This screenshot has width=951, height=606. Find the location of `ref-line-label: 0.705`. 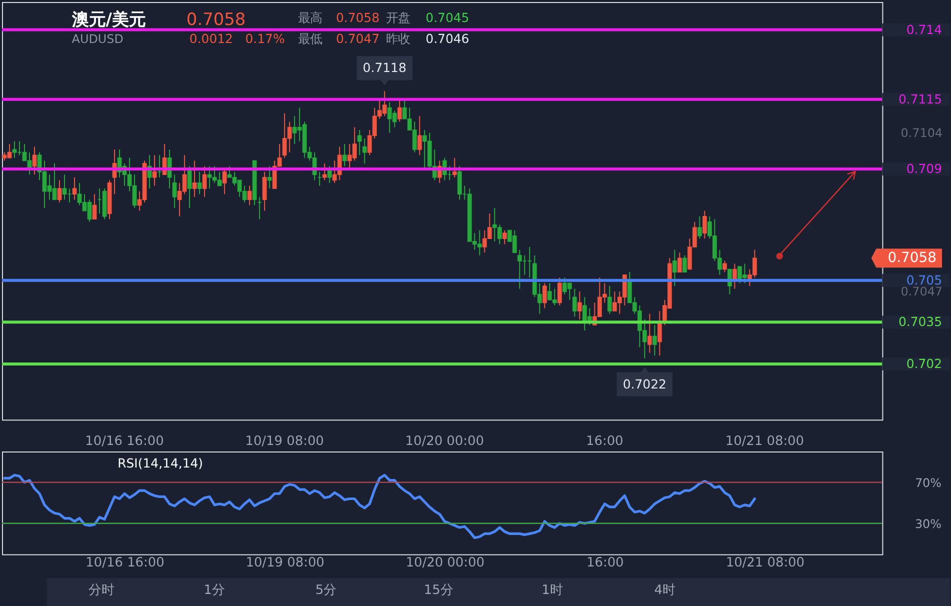

ref-line-label: 0.705 is located at coordinates (924, 280).